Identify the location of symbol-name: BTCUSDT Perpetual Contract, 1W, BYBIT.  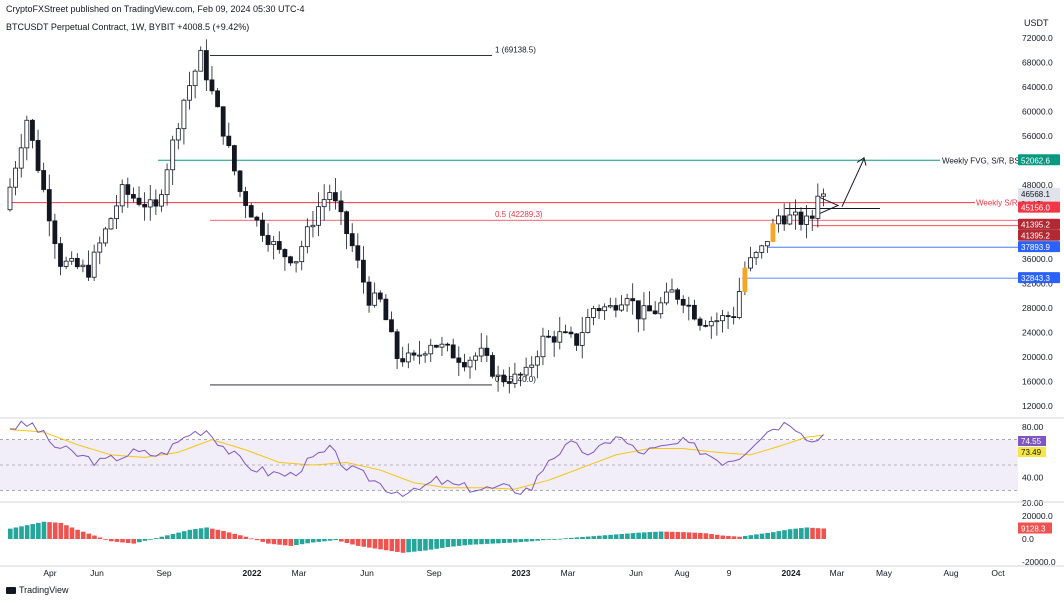
(90, 27).